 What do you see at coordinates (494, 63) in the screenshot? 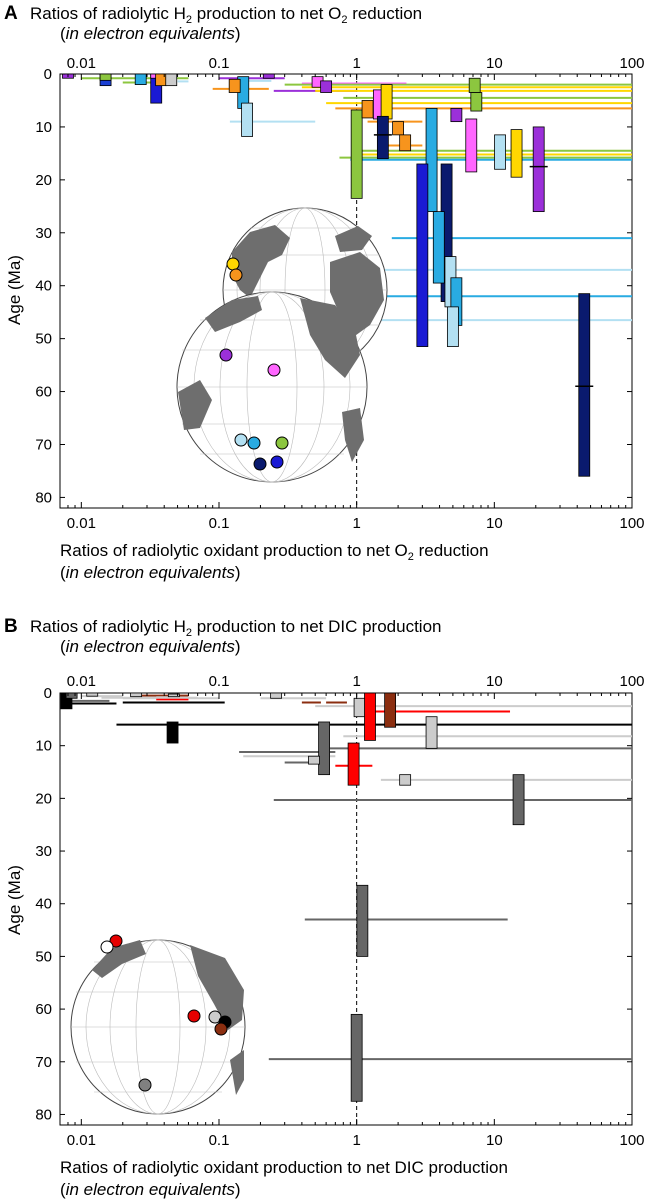
I see `panel-a-x-tick-label-top: 10` at bounding box center [494, 63].